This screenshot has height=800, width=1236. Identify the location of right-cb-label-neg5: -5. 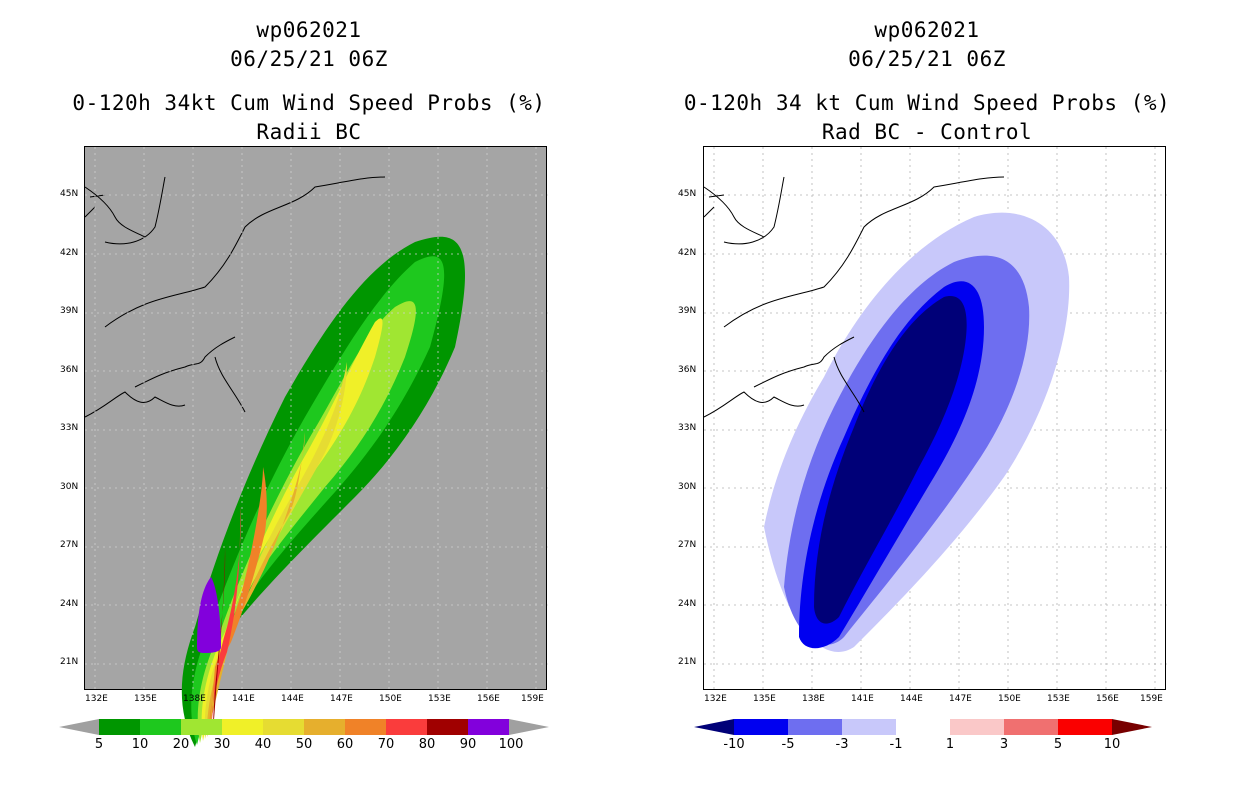
(788, 744).